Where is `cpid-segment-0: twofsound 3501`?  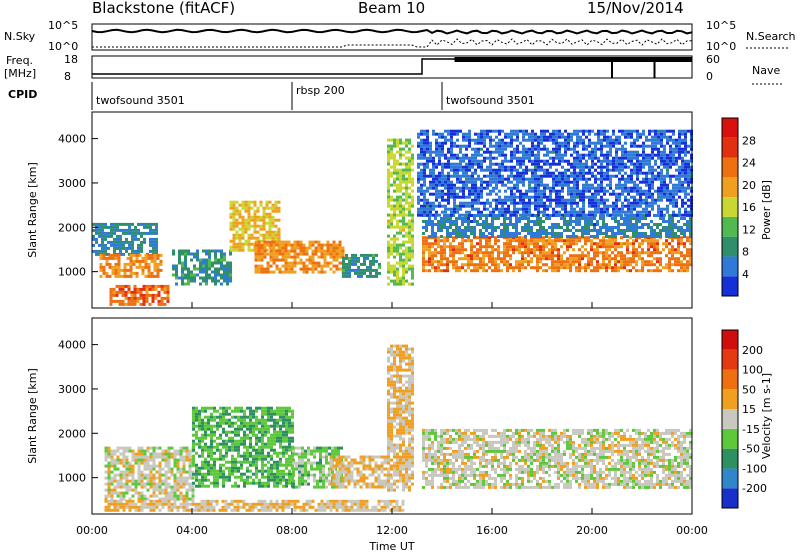 cpid-segment-0: twofsound 3501 is located at coordinates (140, 100).